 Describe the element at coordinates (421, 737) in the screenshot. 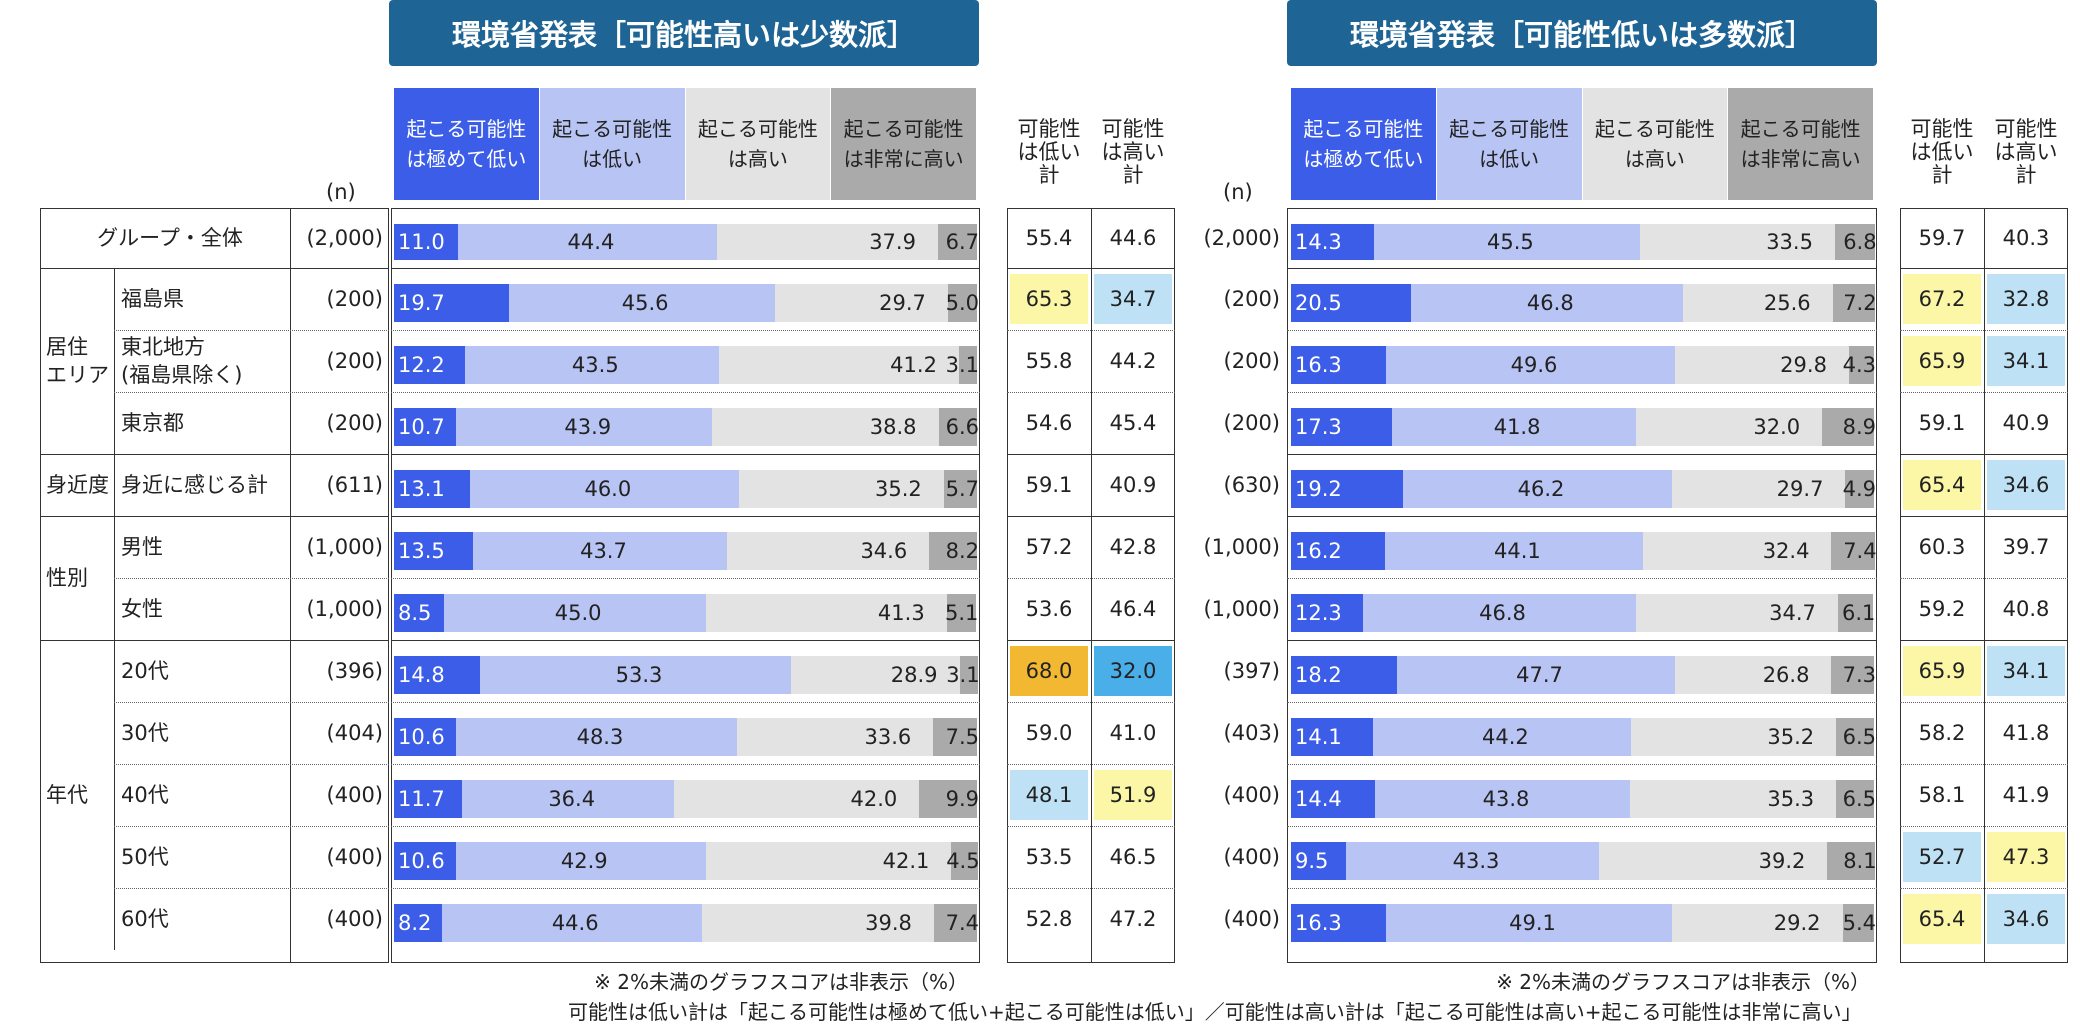

I see `bar-value-label: 10.6` at that location.